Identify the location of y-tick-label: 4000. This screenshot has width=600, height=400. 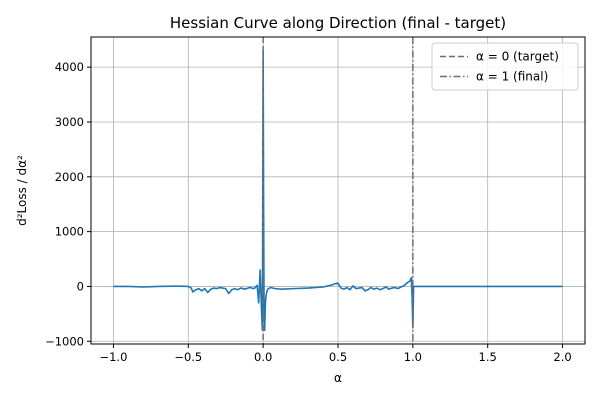
(69, 67).